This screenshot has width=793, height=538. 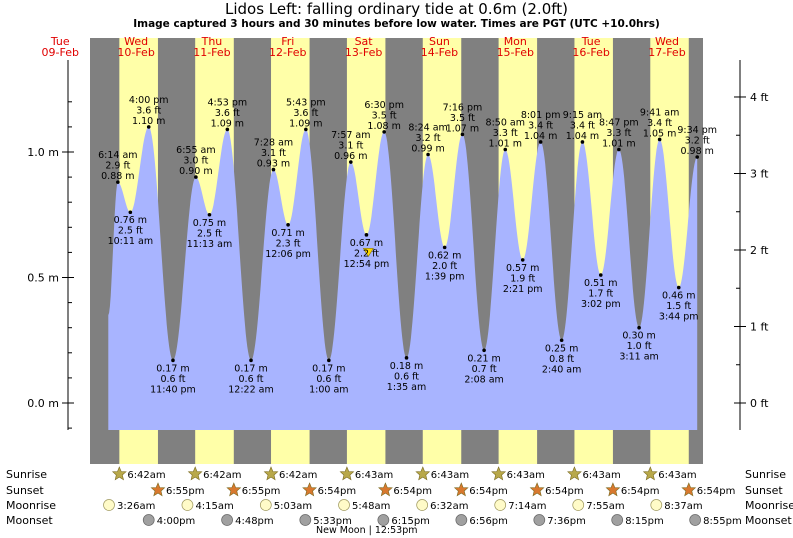 What do you see at coordinates (427, 149) in the screenshot?
I see `extreme-m-label: 0.99 m` at bounding box center [427, 149].